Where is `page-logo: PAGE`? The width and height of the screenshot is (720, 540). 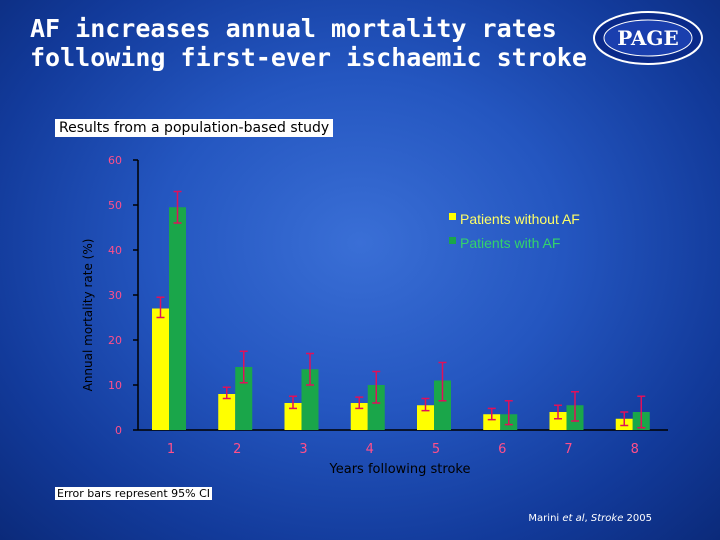 page-logo: PAGE is located at coordinates (648, 38).